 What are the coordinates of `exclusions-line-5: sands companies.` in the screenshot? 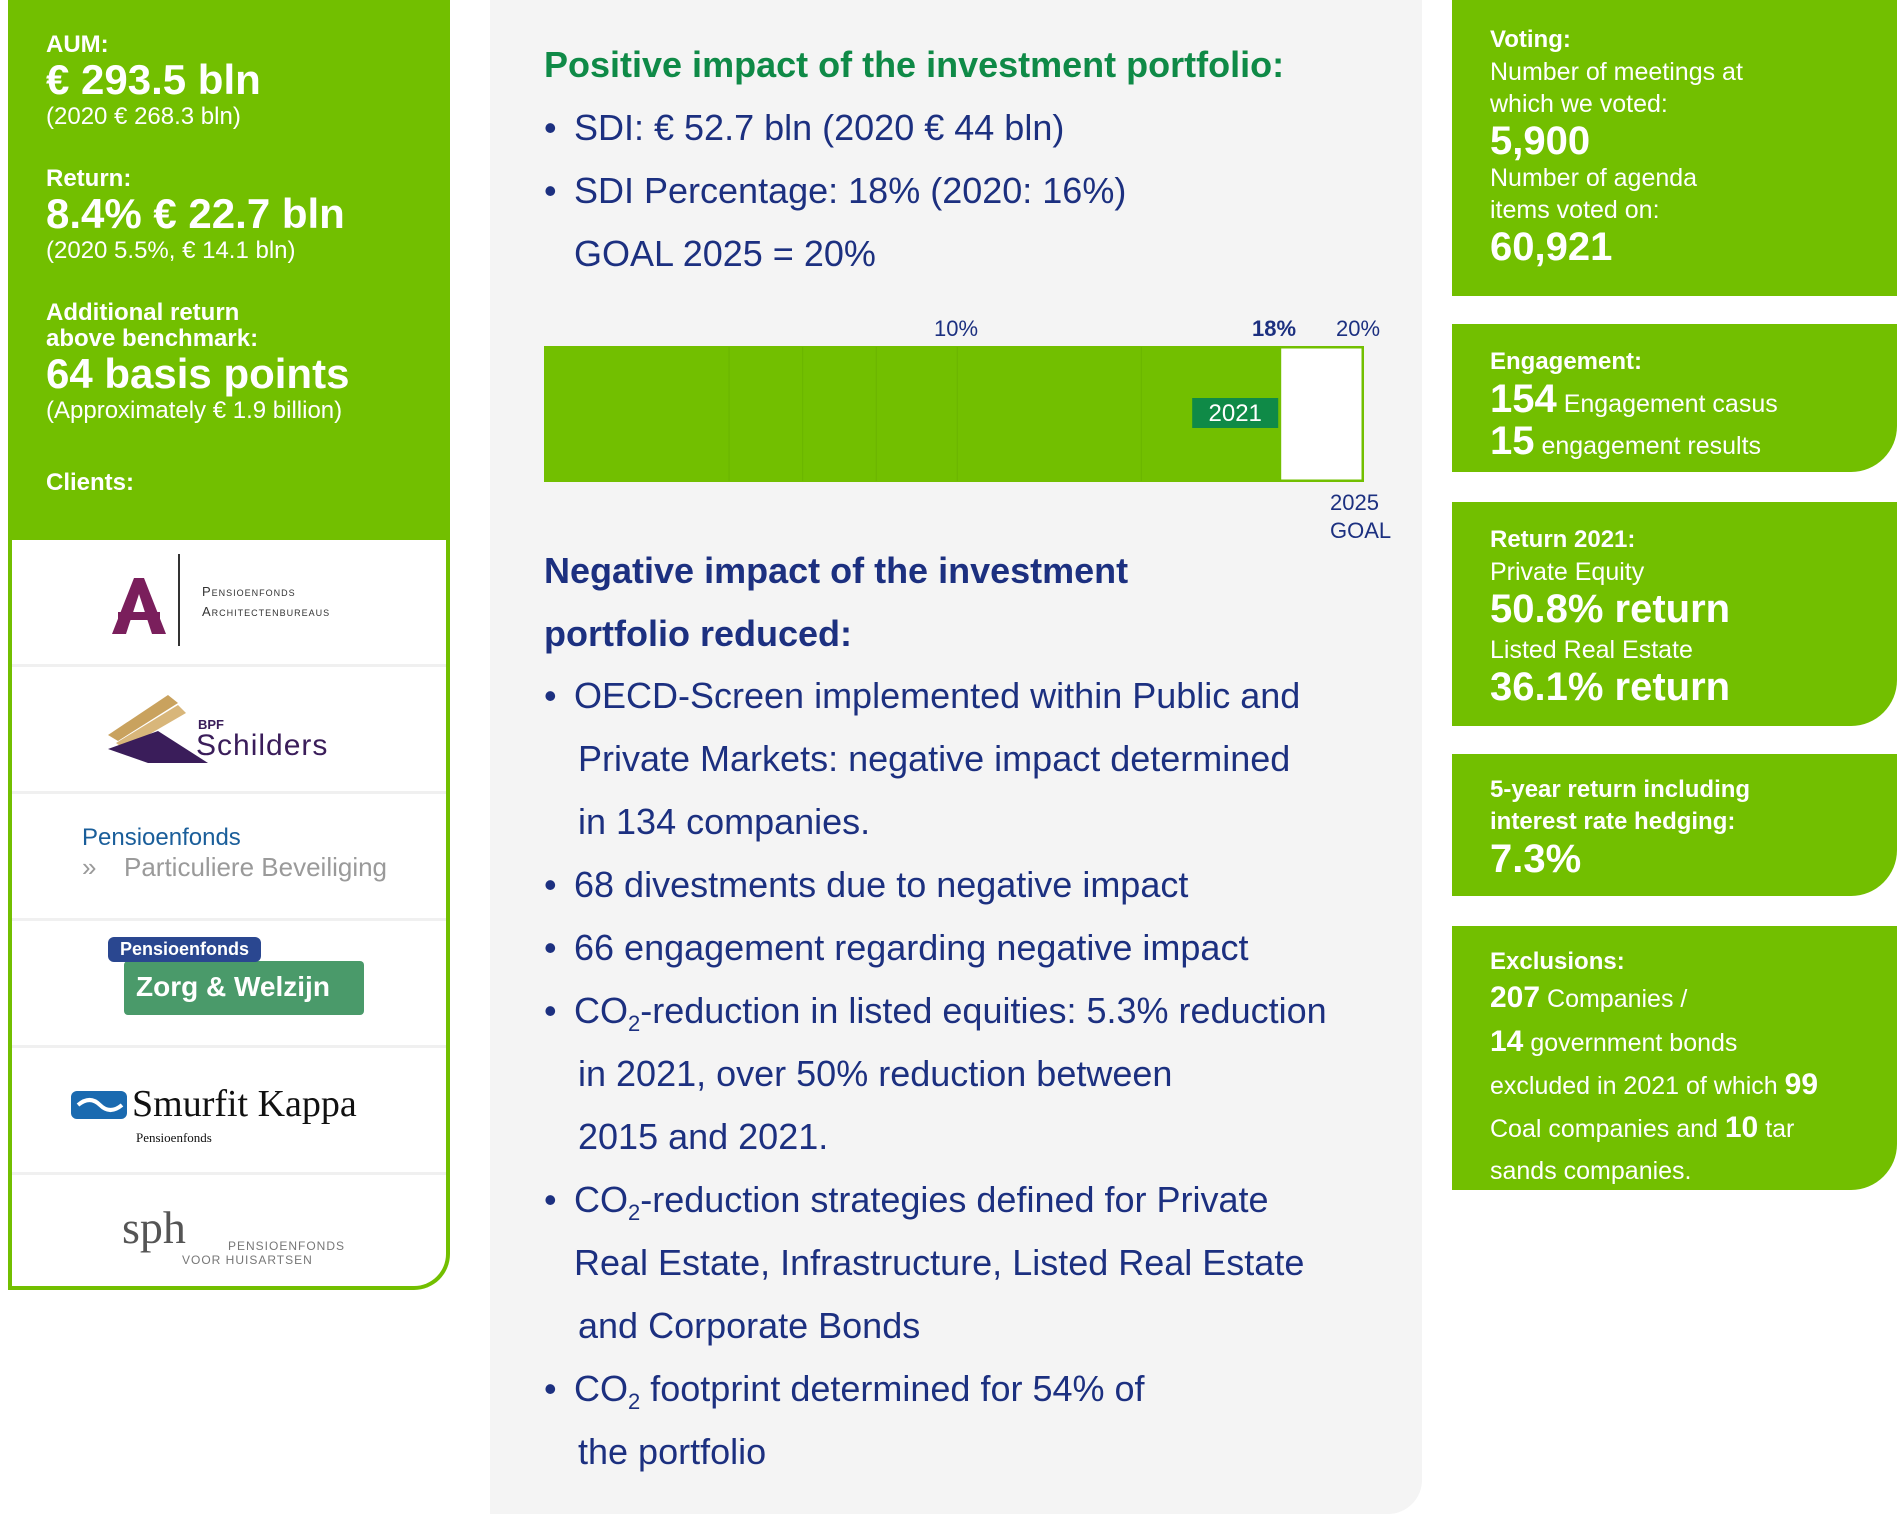 It's located at (1591, 1171).